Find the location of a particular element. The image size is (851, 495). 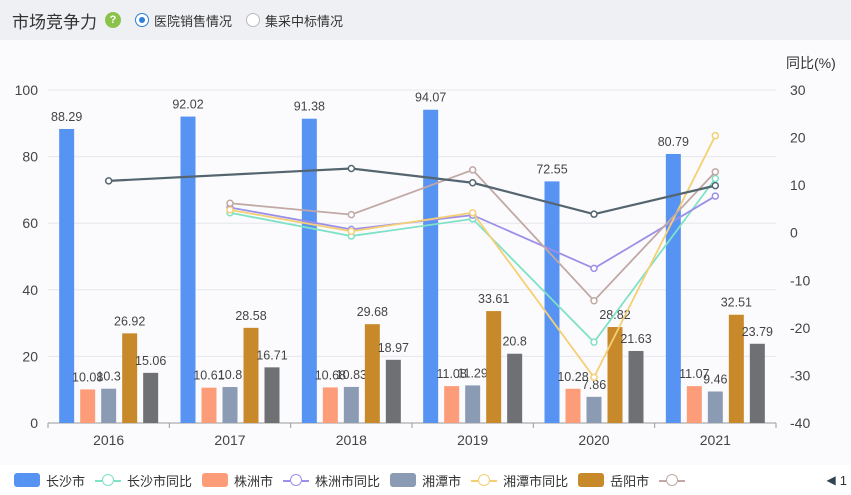

bar-value-label: 7.86 is located at coordinates (594, 385).